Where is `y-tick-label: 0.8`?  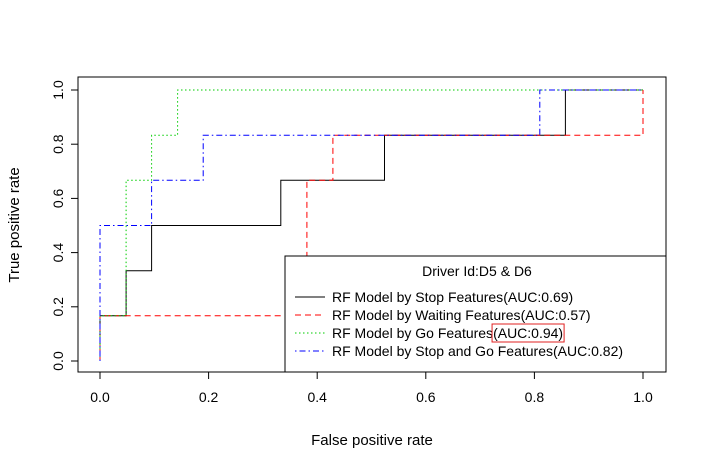 y-tick-label: 0.8 is located at coordinates (58, 144).